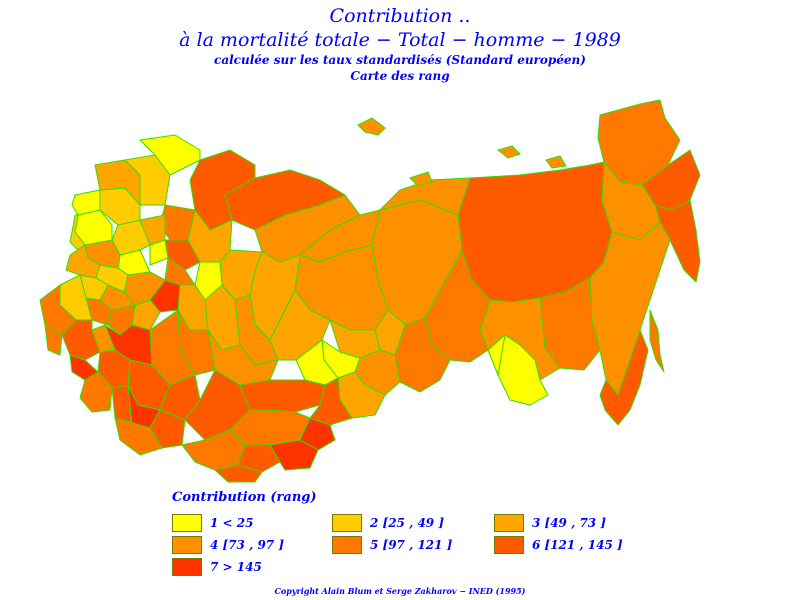  I want to click on region-arkhangelsk, so click(222, 190).